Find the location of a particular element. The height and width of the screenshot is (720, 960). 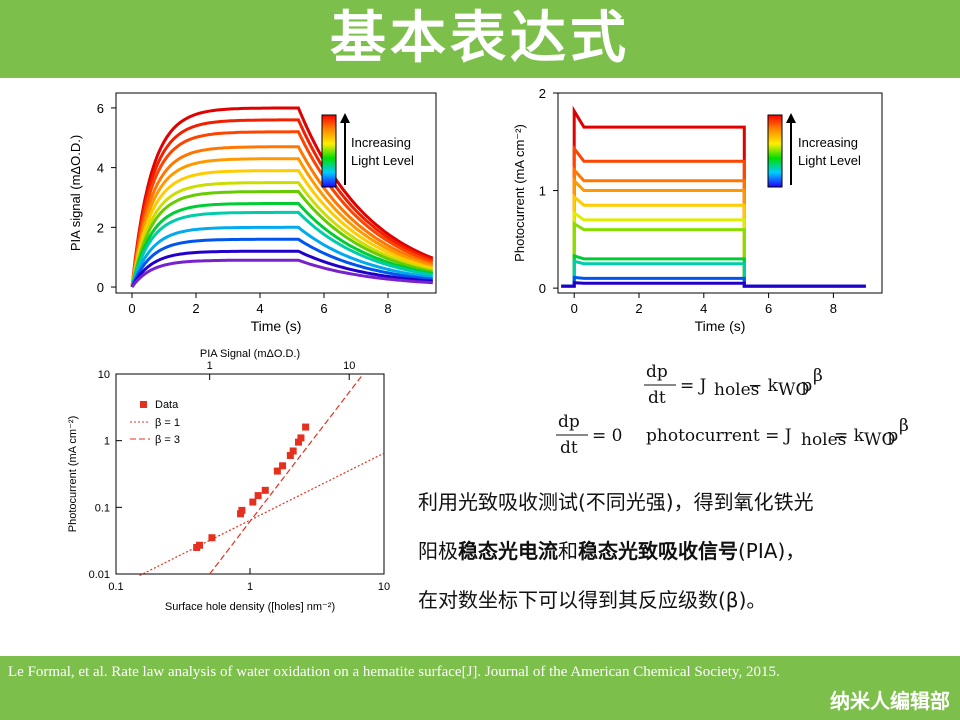

eq2-sub: holes is located at coordinates (823, 440).